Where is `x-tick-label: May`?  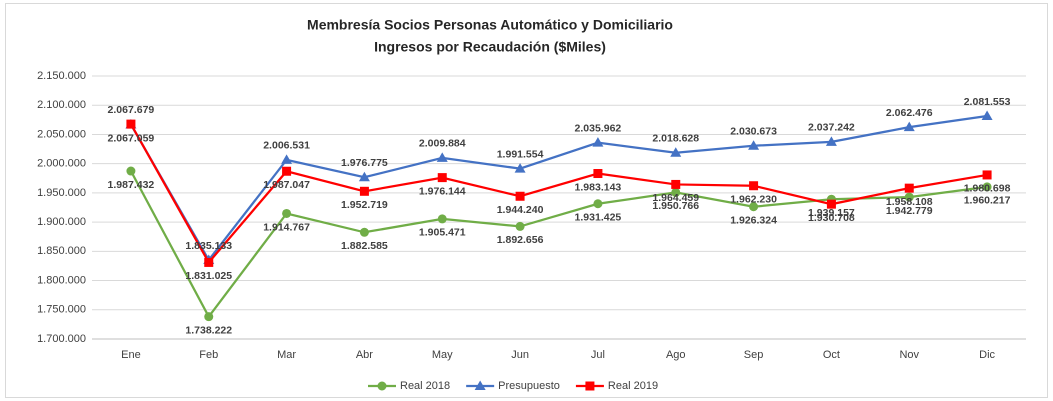 x-tick-label: May is located at coordinates (442, 355).